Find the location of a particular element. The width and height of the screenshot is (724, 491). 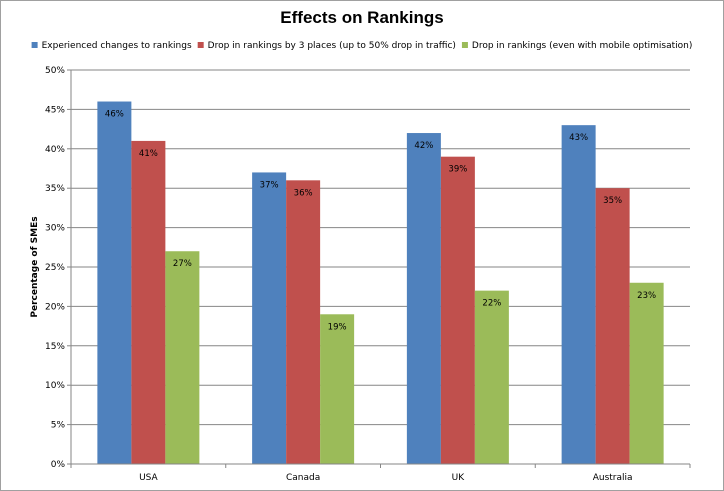

data-label: 42% is located at coordinates (423, 146).